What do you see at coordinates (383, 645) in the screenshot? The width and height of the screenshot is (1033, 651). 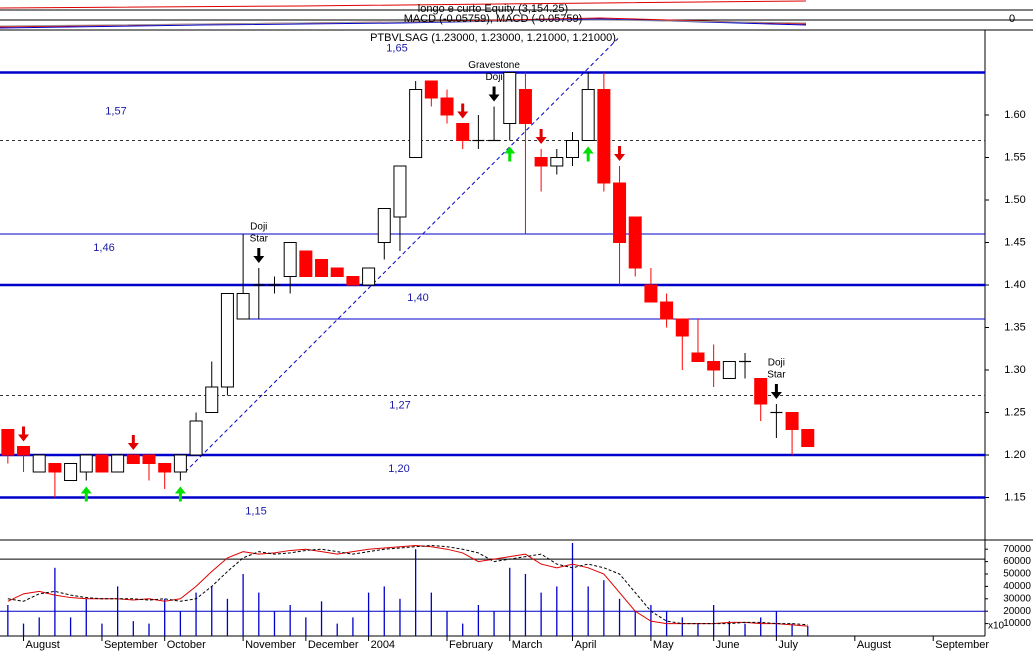 I see `x-tick-label: 2004` at bounding box center [383, 645].